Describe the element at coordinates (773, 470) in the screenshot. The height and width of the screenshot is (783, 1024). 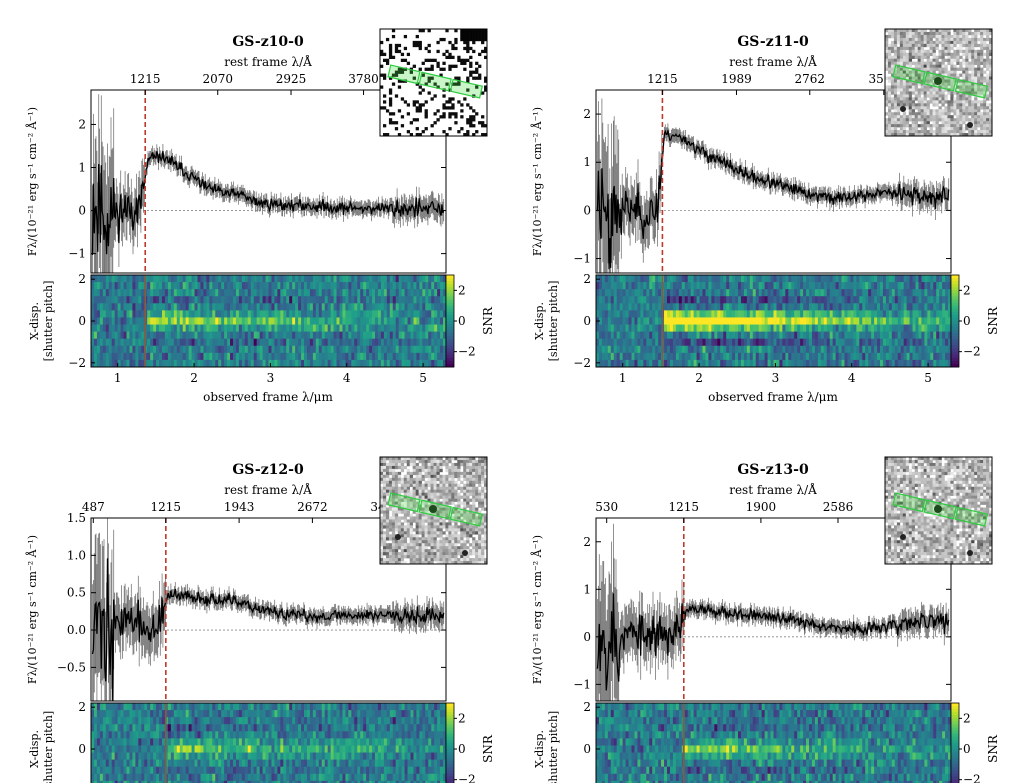
I see `chart-title: GS-z13-0` at that location.